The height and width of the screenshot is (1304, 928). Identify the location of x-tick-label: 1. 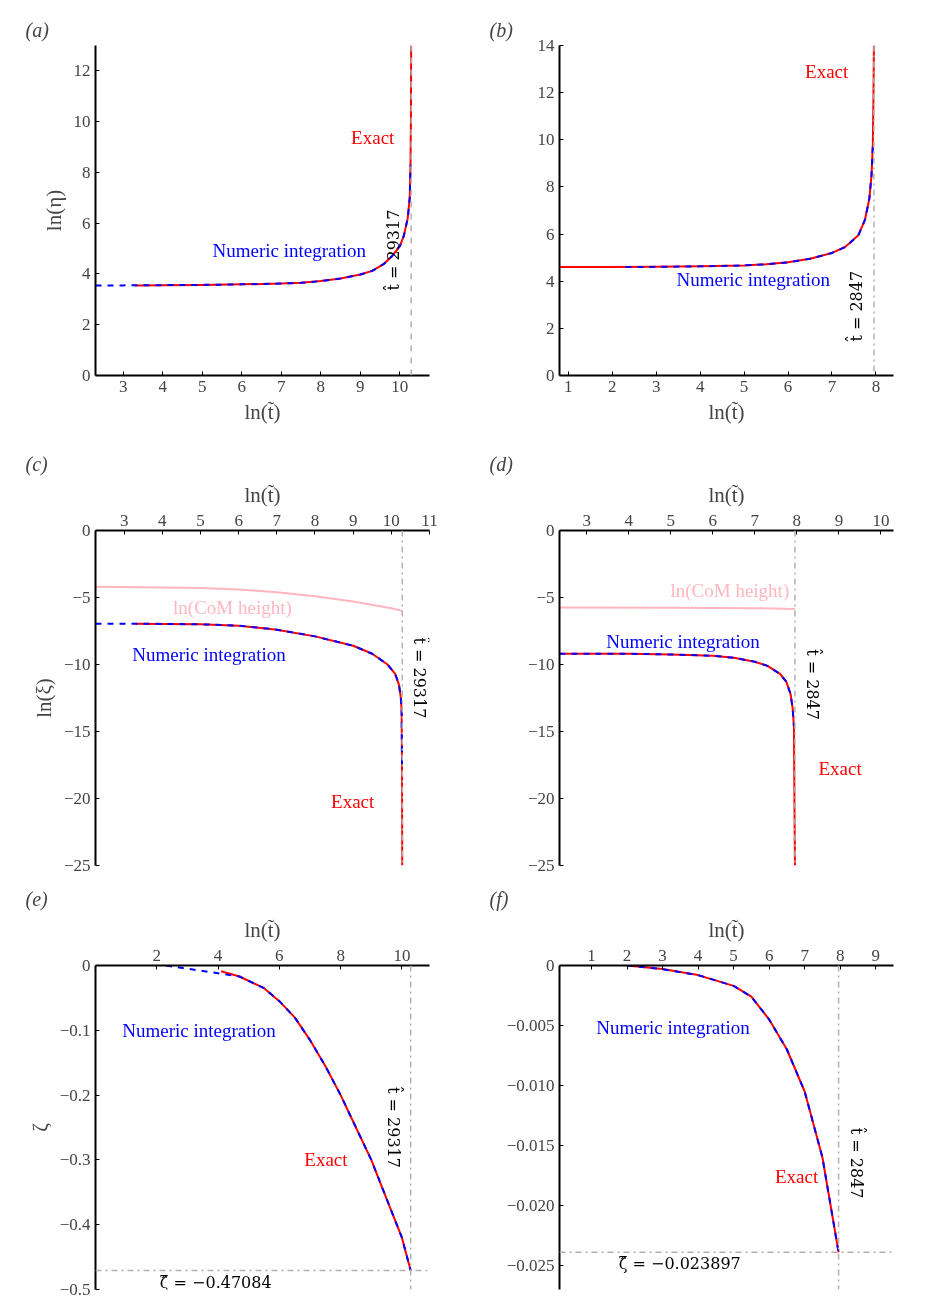
(568, 386).